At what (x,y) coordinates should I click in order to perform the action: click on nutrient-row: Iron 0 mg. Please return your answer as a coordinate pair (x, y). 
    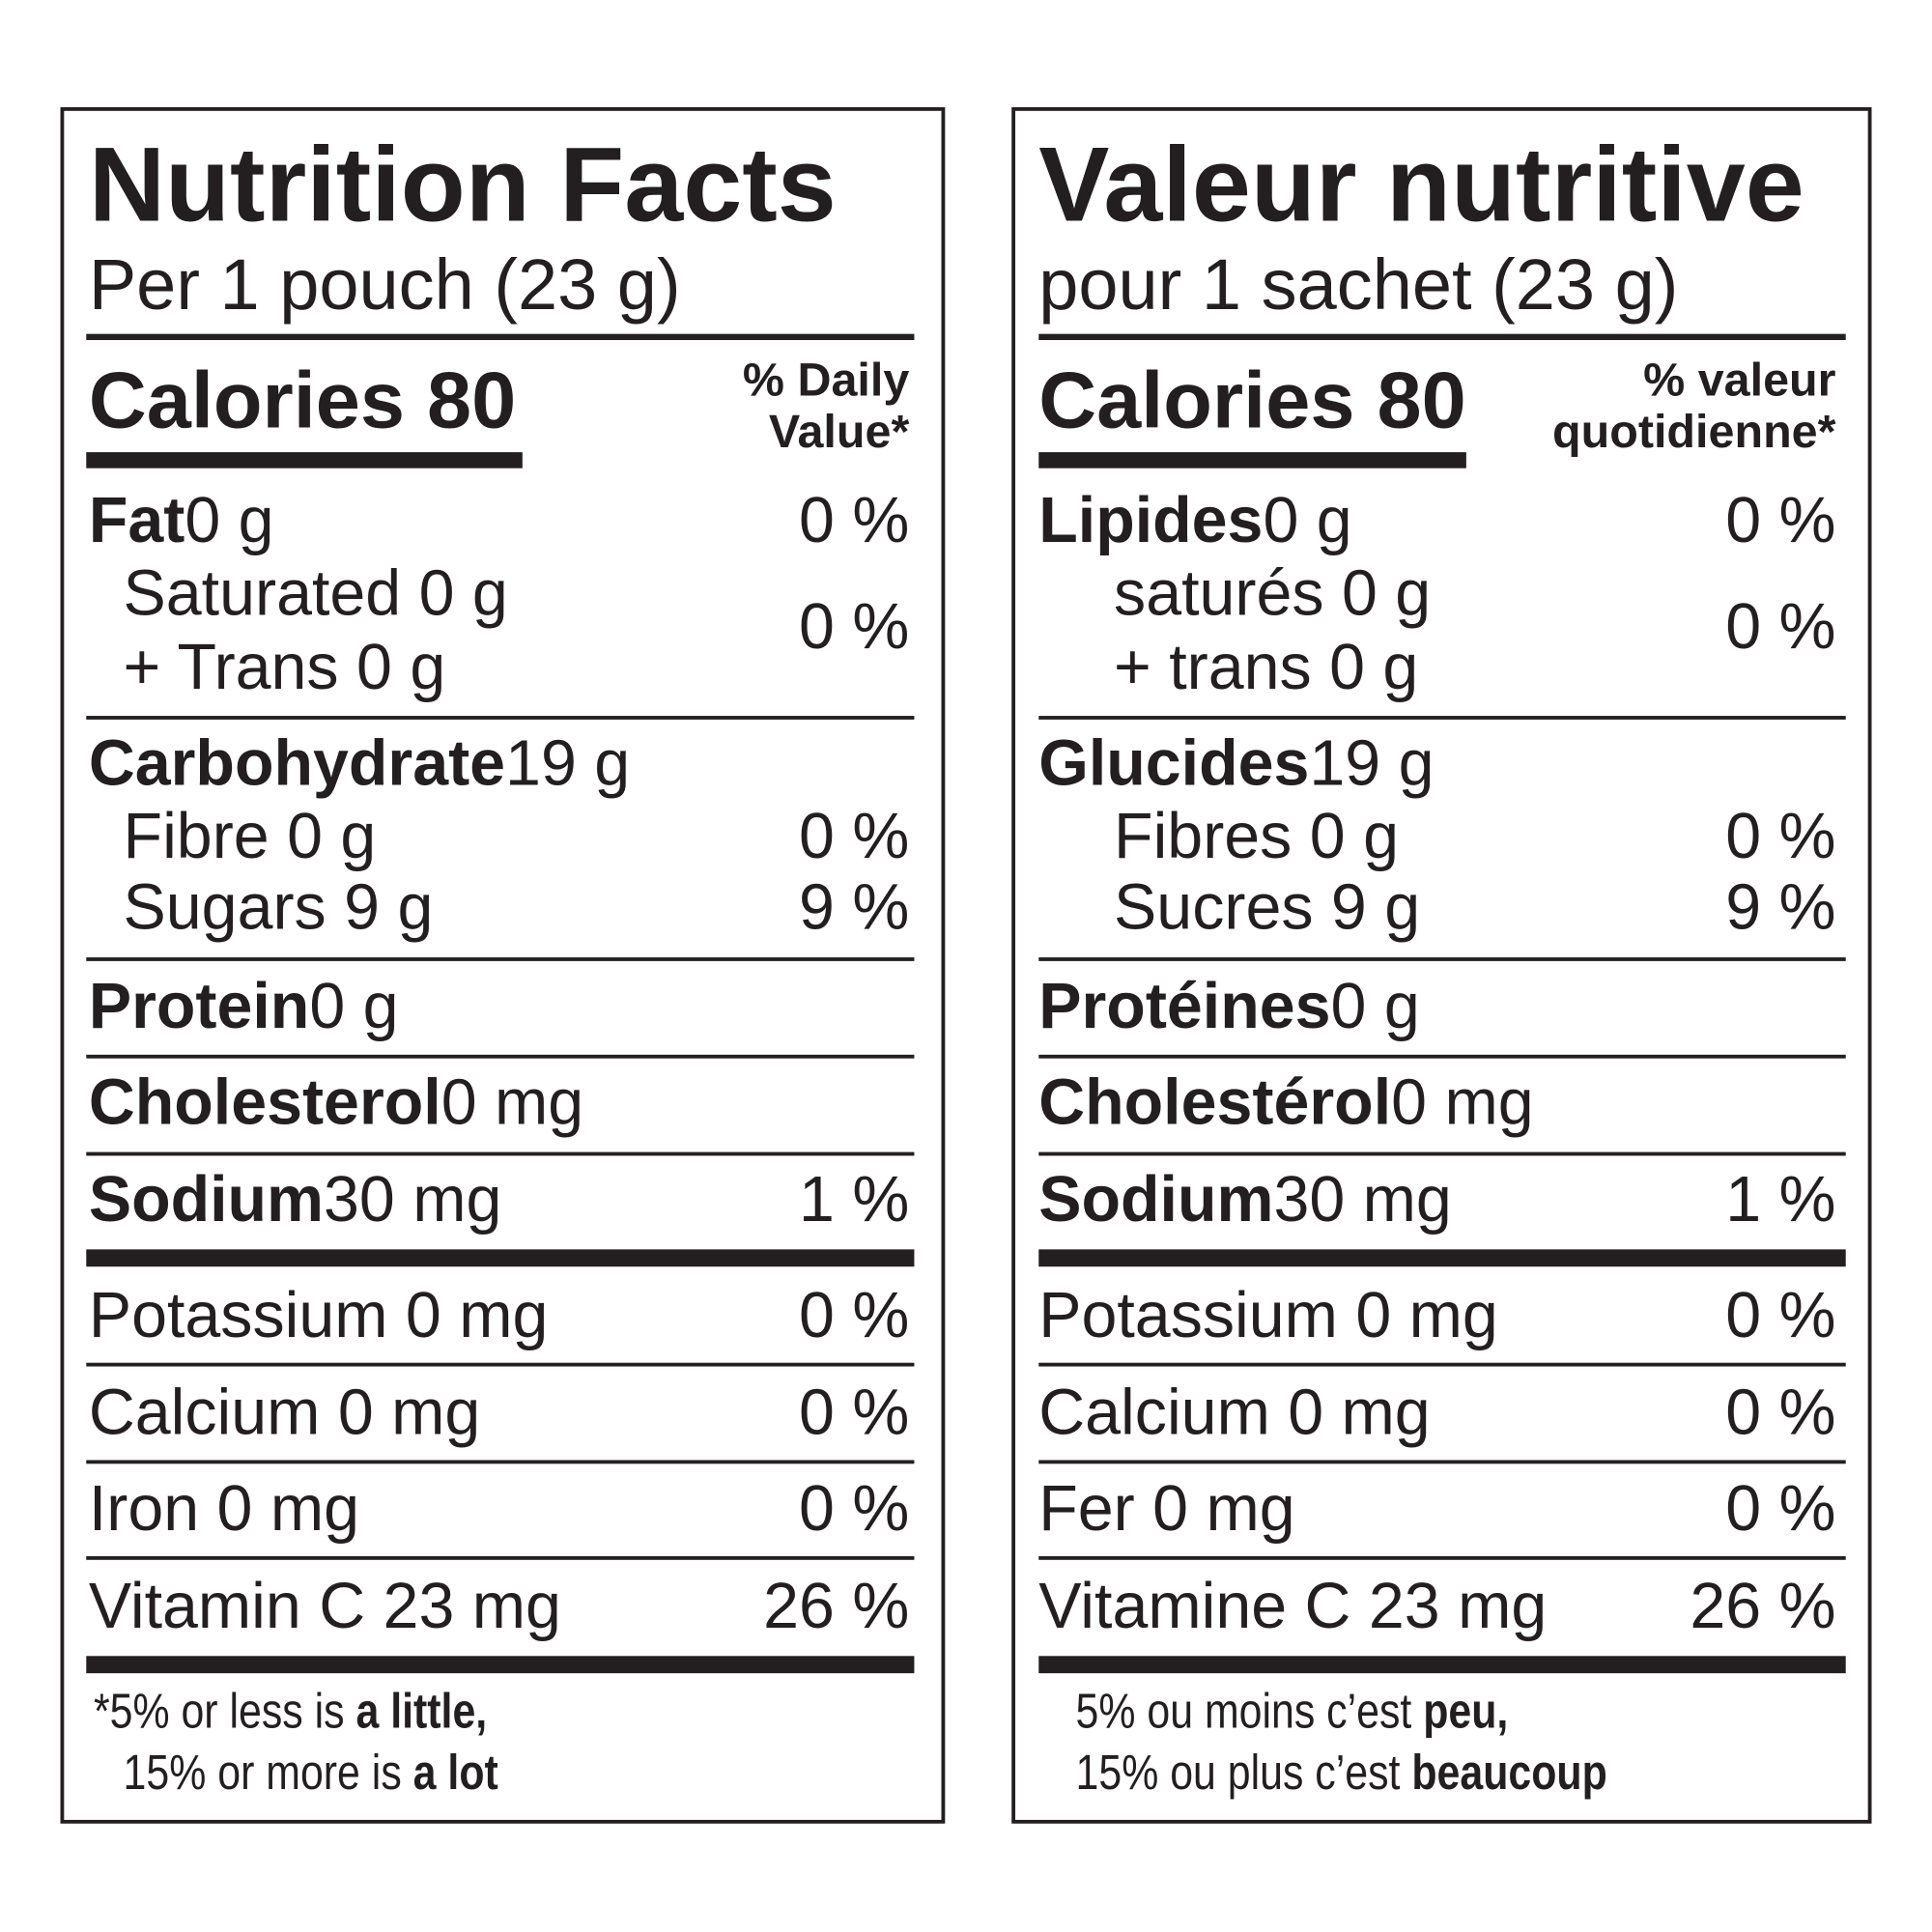
    Looking at the image, I should click on (224, 1509).